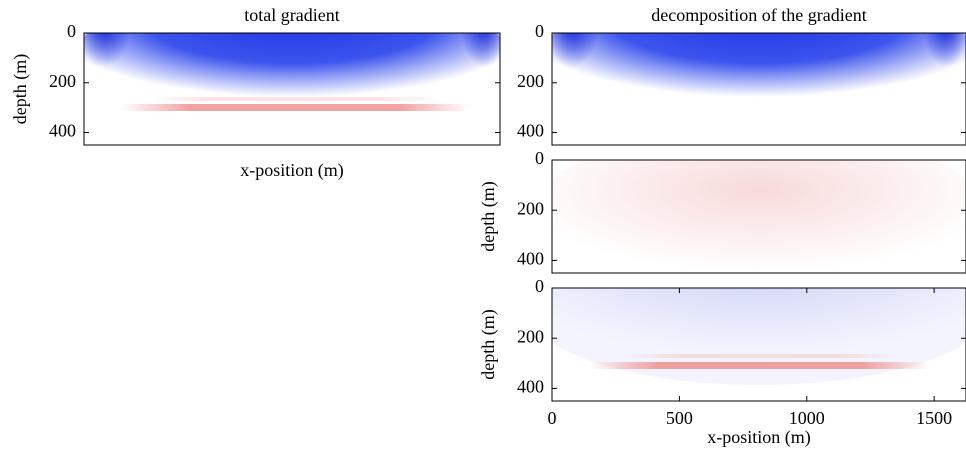 The image size is (966, 460). What do you see at coordinates (807, 418) in the screenshot?
I see `x-tick-label: 1000` at bounding box center [807, 418].